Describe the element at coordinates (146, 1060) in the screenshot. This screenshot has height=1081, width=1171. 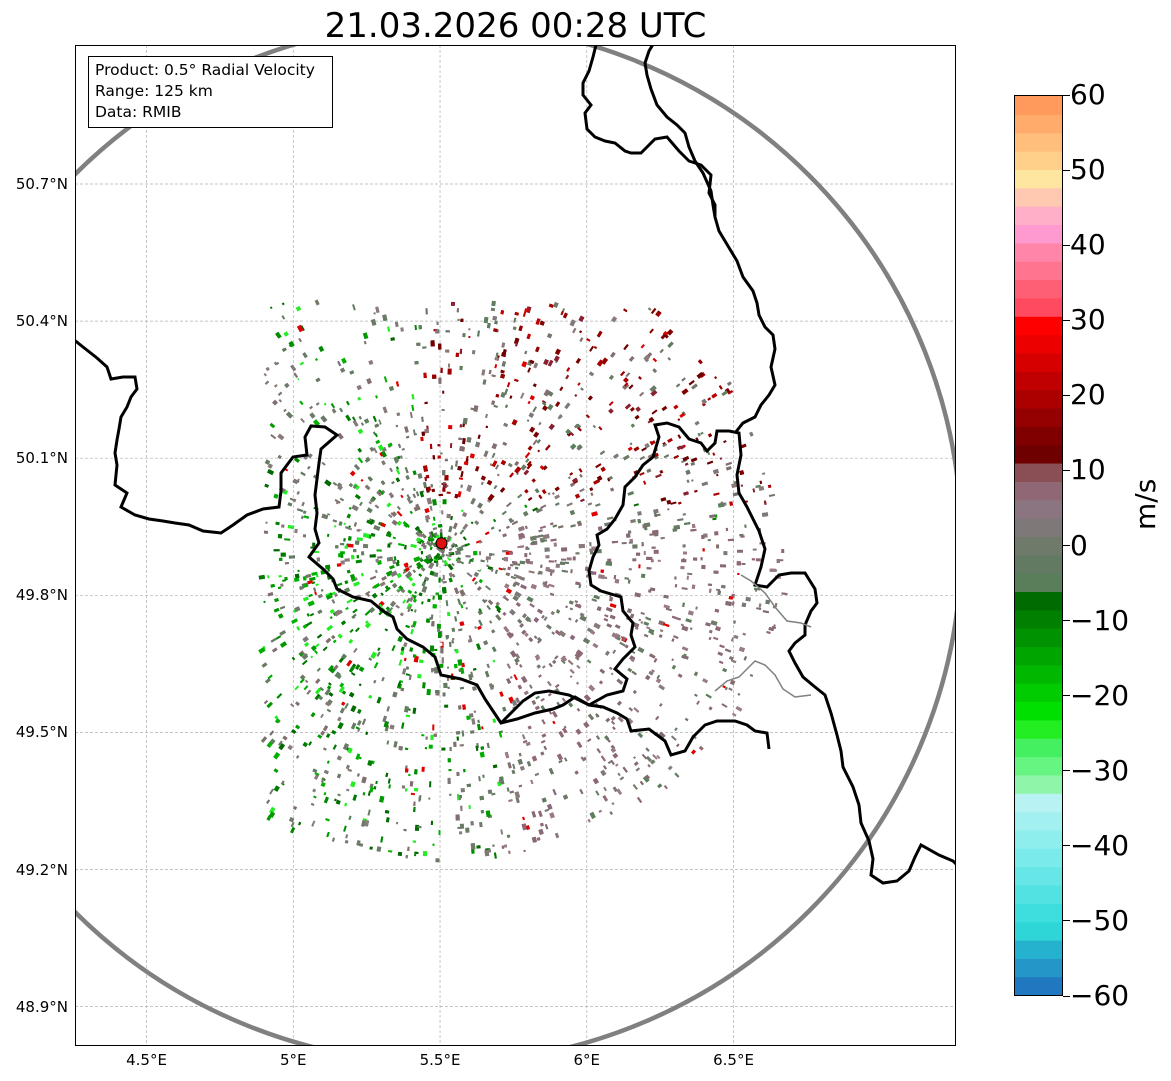
I see `lon-tick-label: 4.5°E` at that location.